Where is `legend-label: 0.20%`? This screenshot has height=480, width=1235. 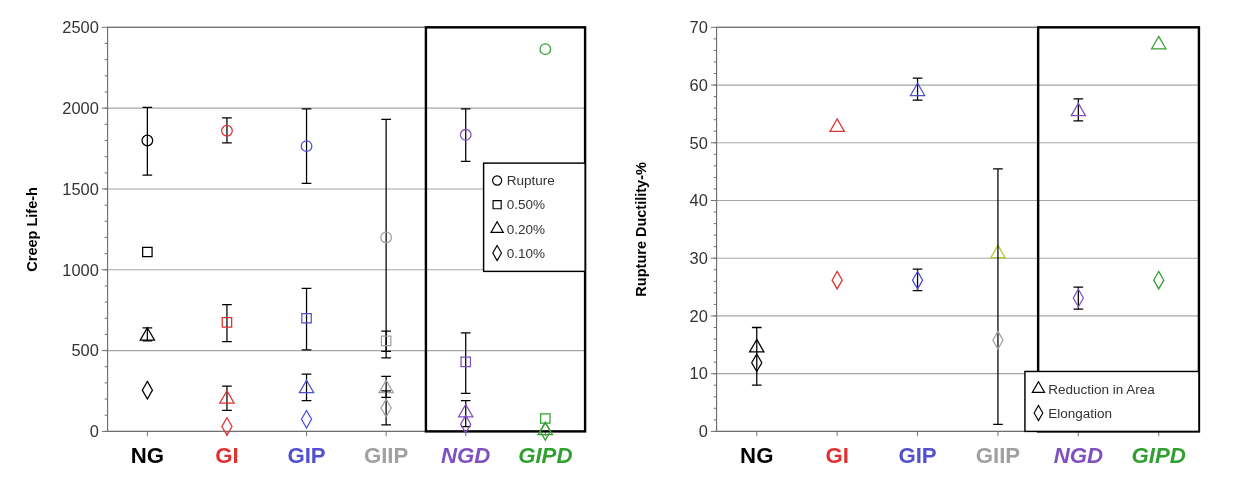 legend-label: 0.20% is located at coordinates (526, 229).